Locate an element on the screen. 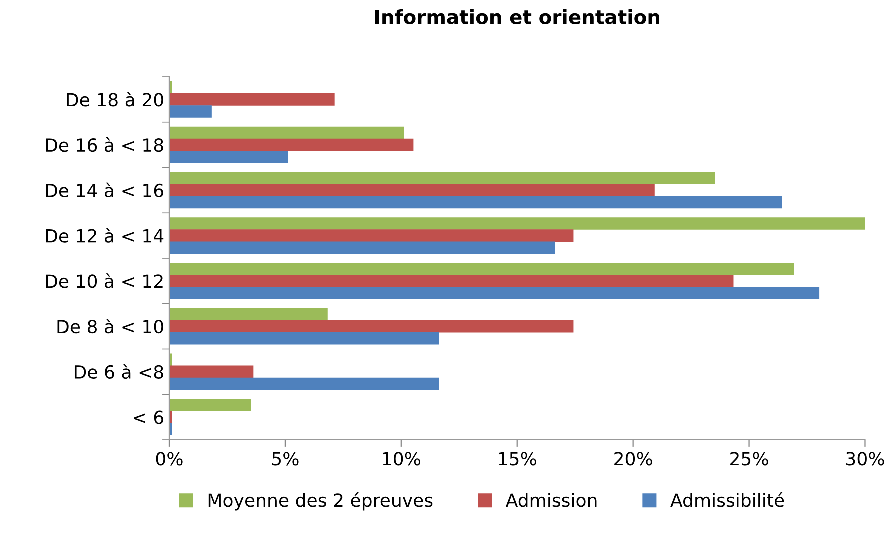  x-tick-label: 30% is located at coordinates (865, 459).